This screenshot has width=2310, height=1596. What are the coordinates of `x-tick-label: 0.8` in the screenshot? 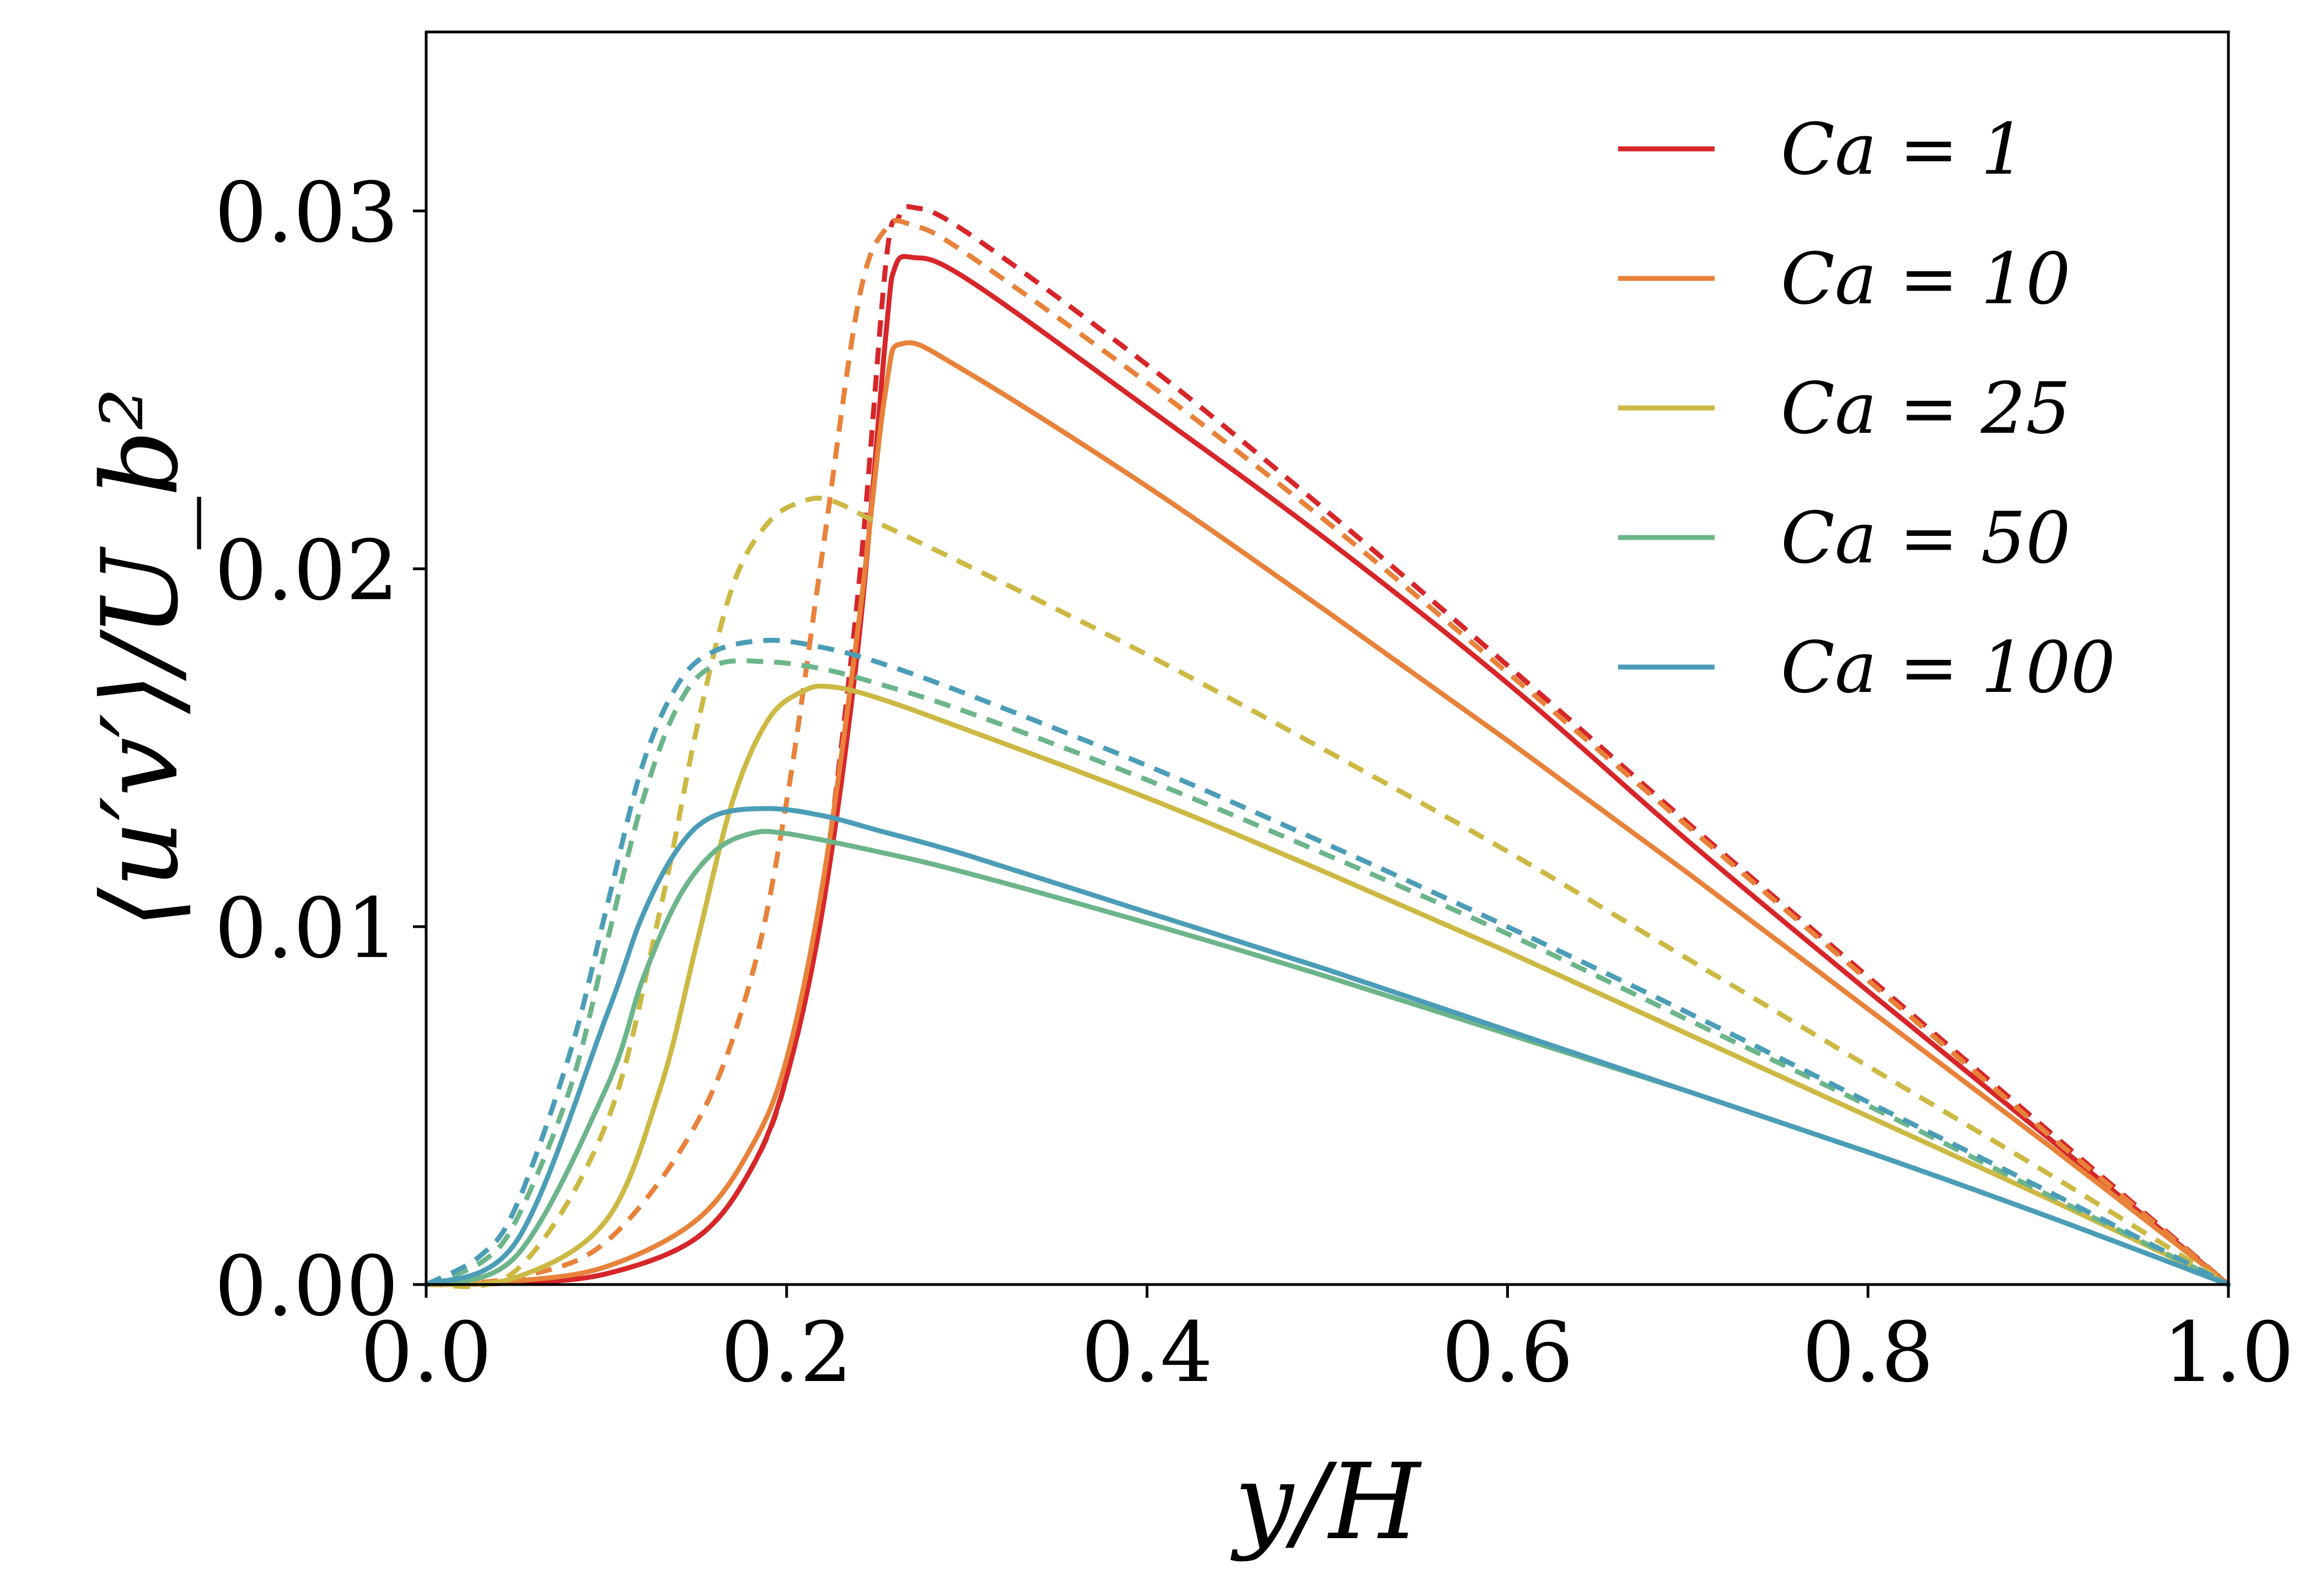 It's located at (1868, 1353).